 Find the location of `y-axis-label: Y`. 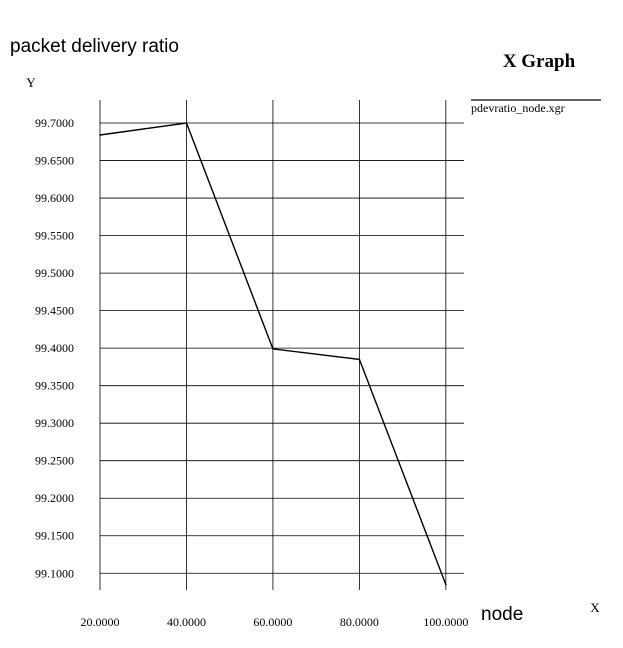

y-axis-label: Y is located at coordinates (31, 82).